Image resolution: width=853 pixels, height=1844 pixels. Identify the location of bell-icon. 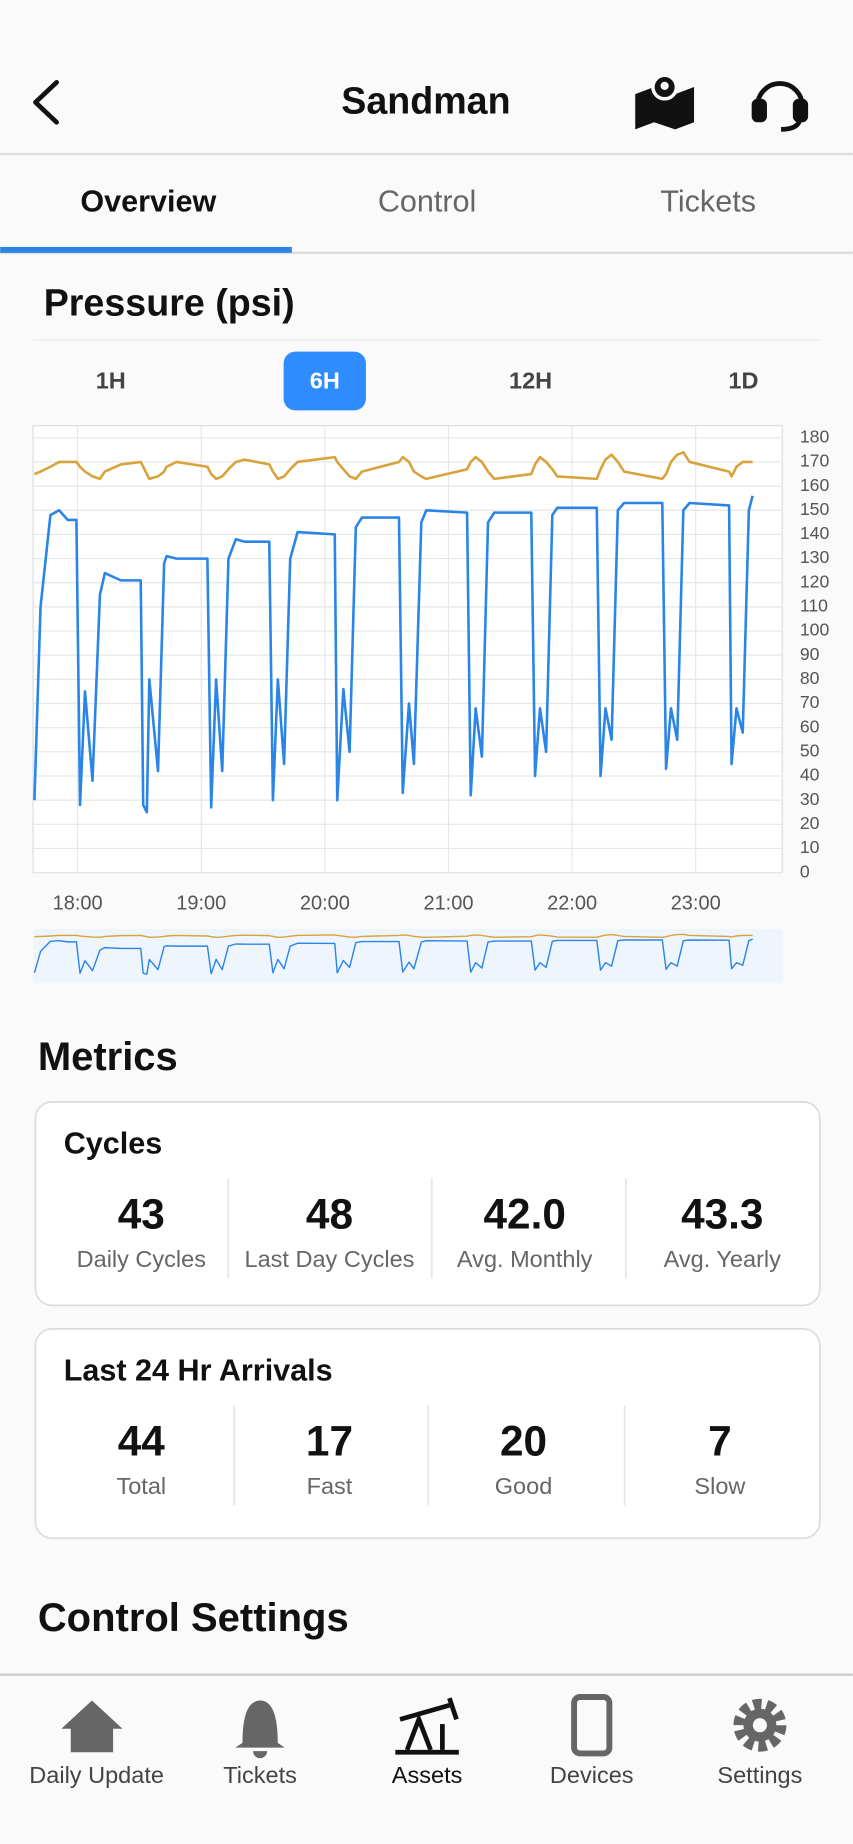
(260, 1729).